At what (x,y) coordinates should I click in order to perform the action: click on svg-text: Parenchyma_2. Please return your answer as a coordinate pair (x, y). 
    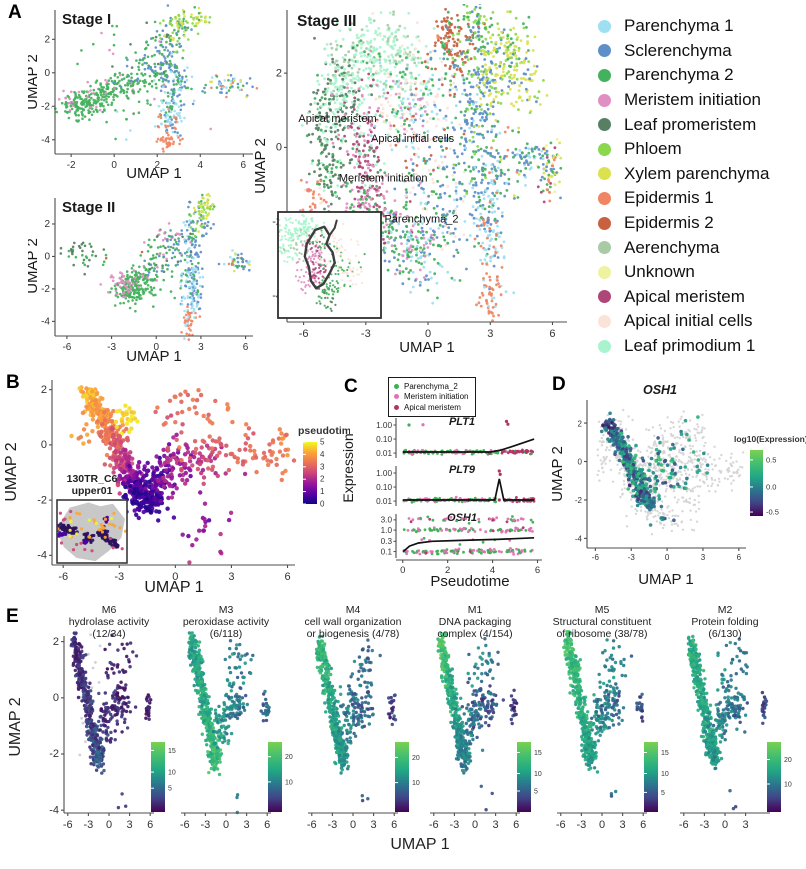
    Looking at the image, I should click on (421, 219).